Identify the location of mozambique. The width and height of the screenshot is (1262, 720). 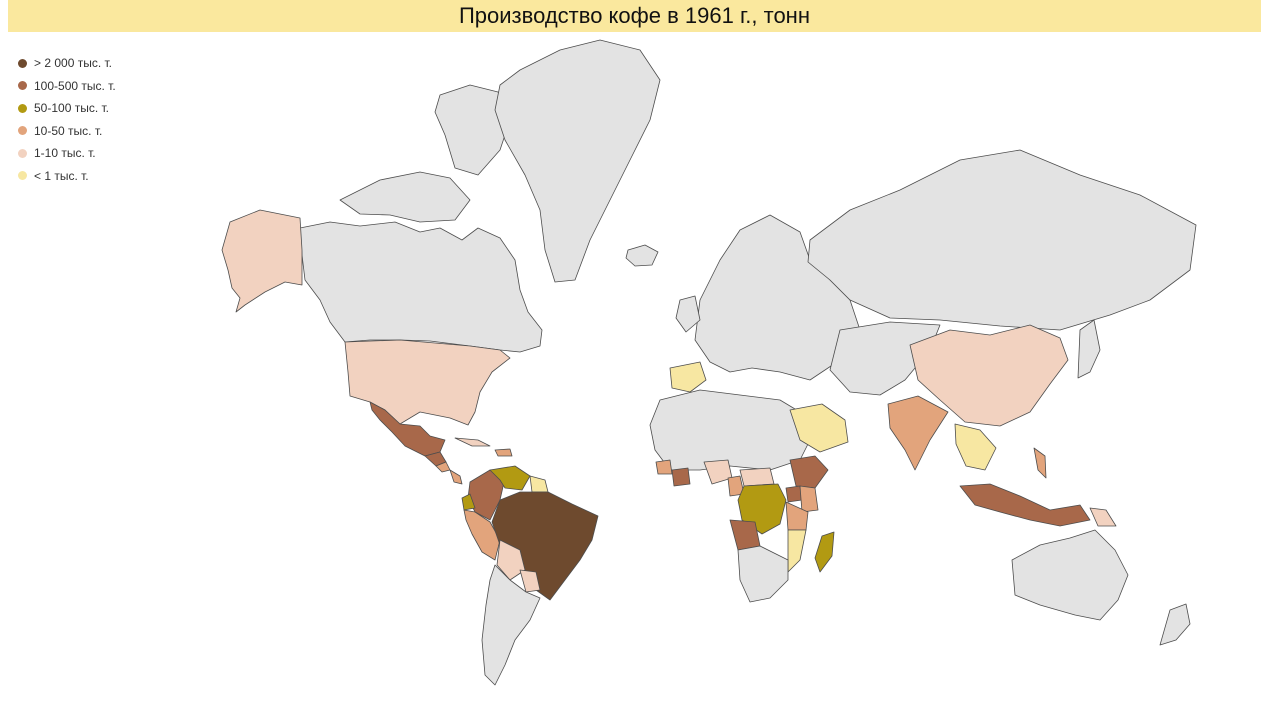
(797, 551).